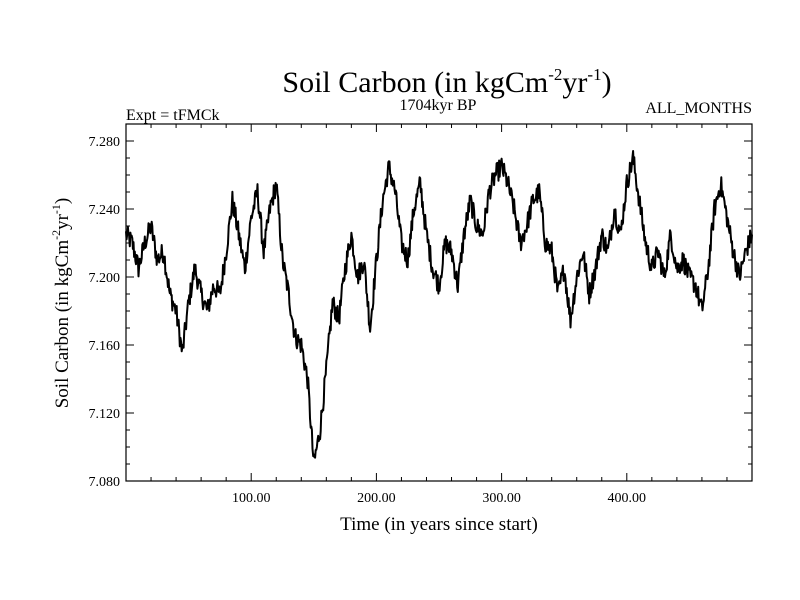 The width and height of the screenshot is (800, 600). Describe the element at coordinates (607, 82) in the screenshot. I see `chart-title-end: )` at that location.